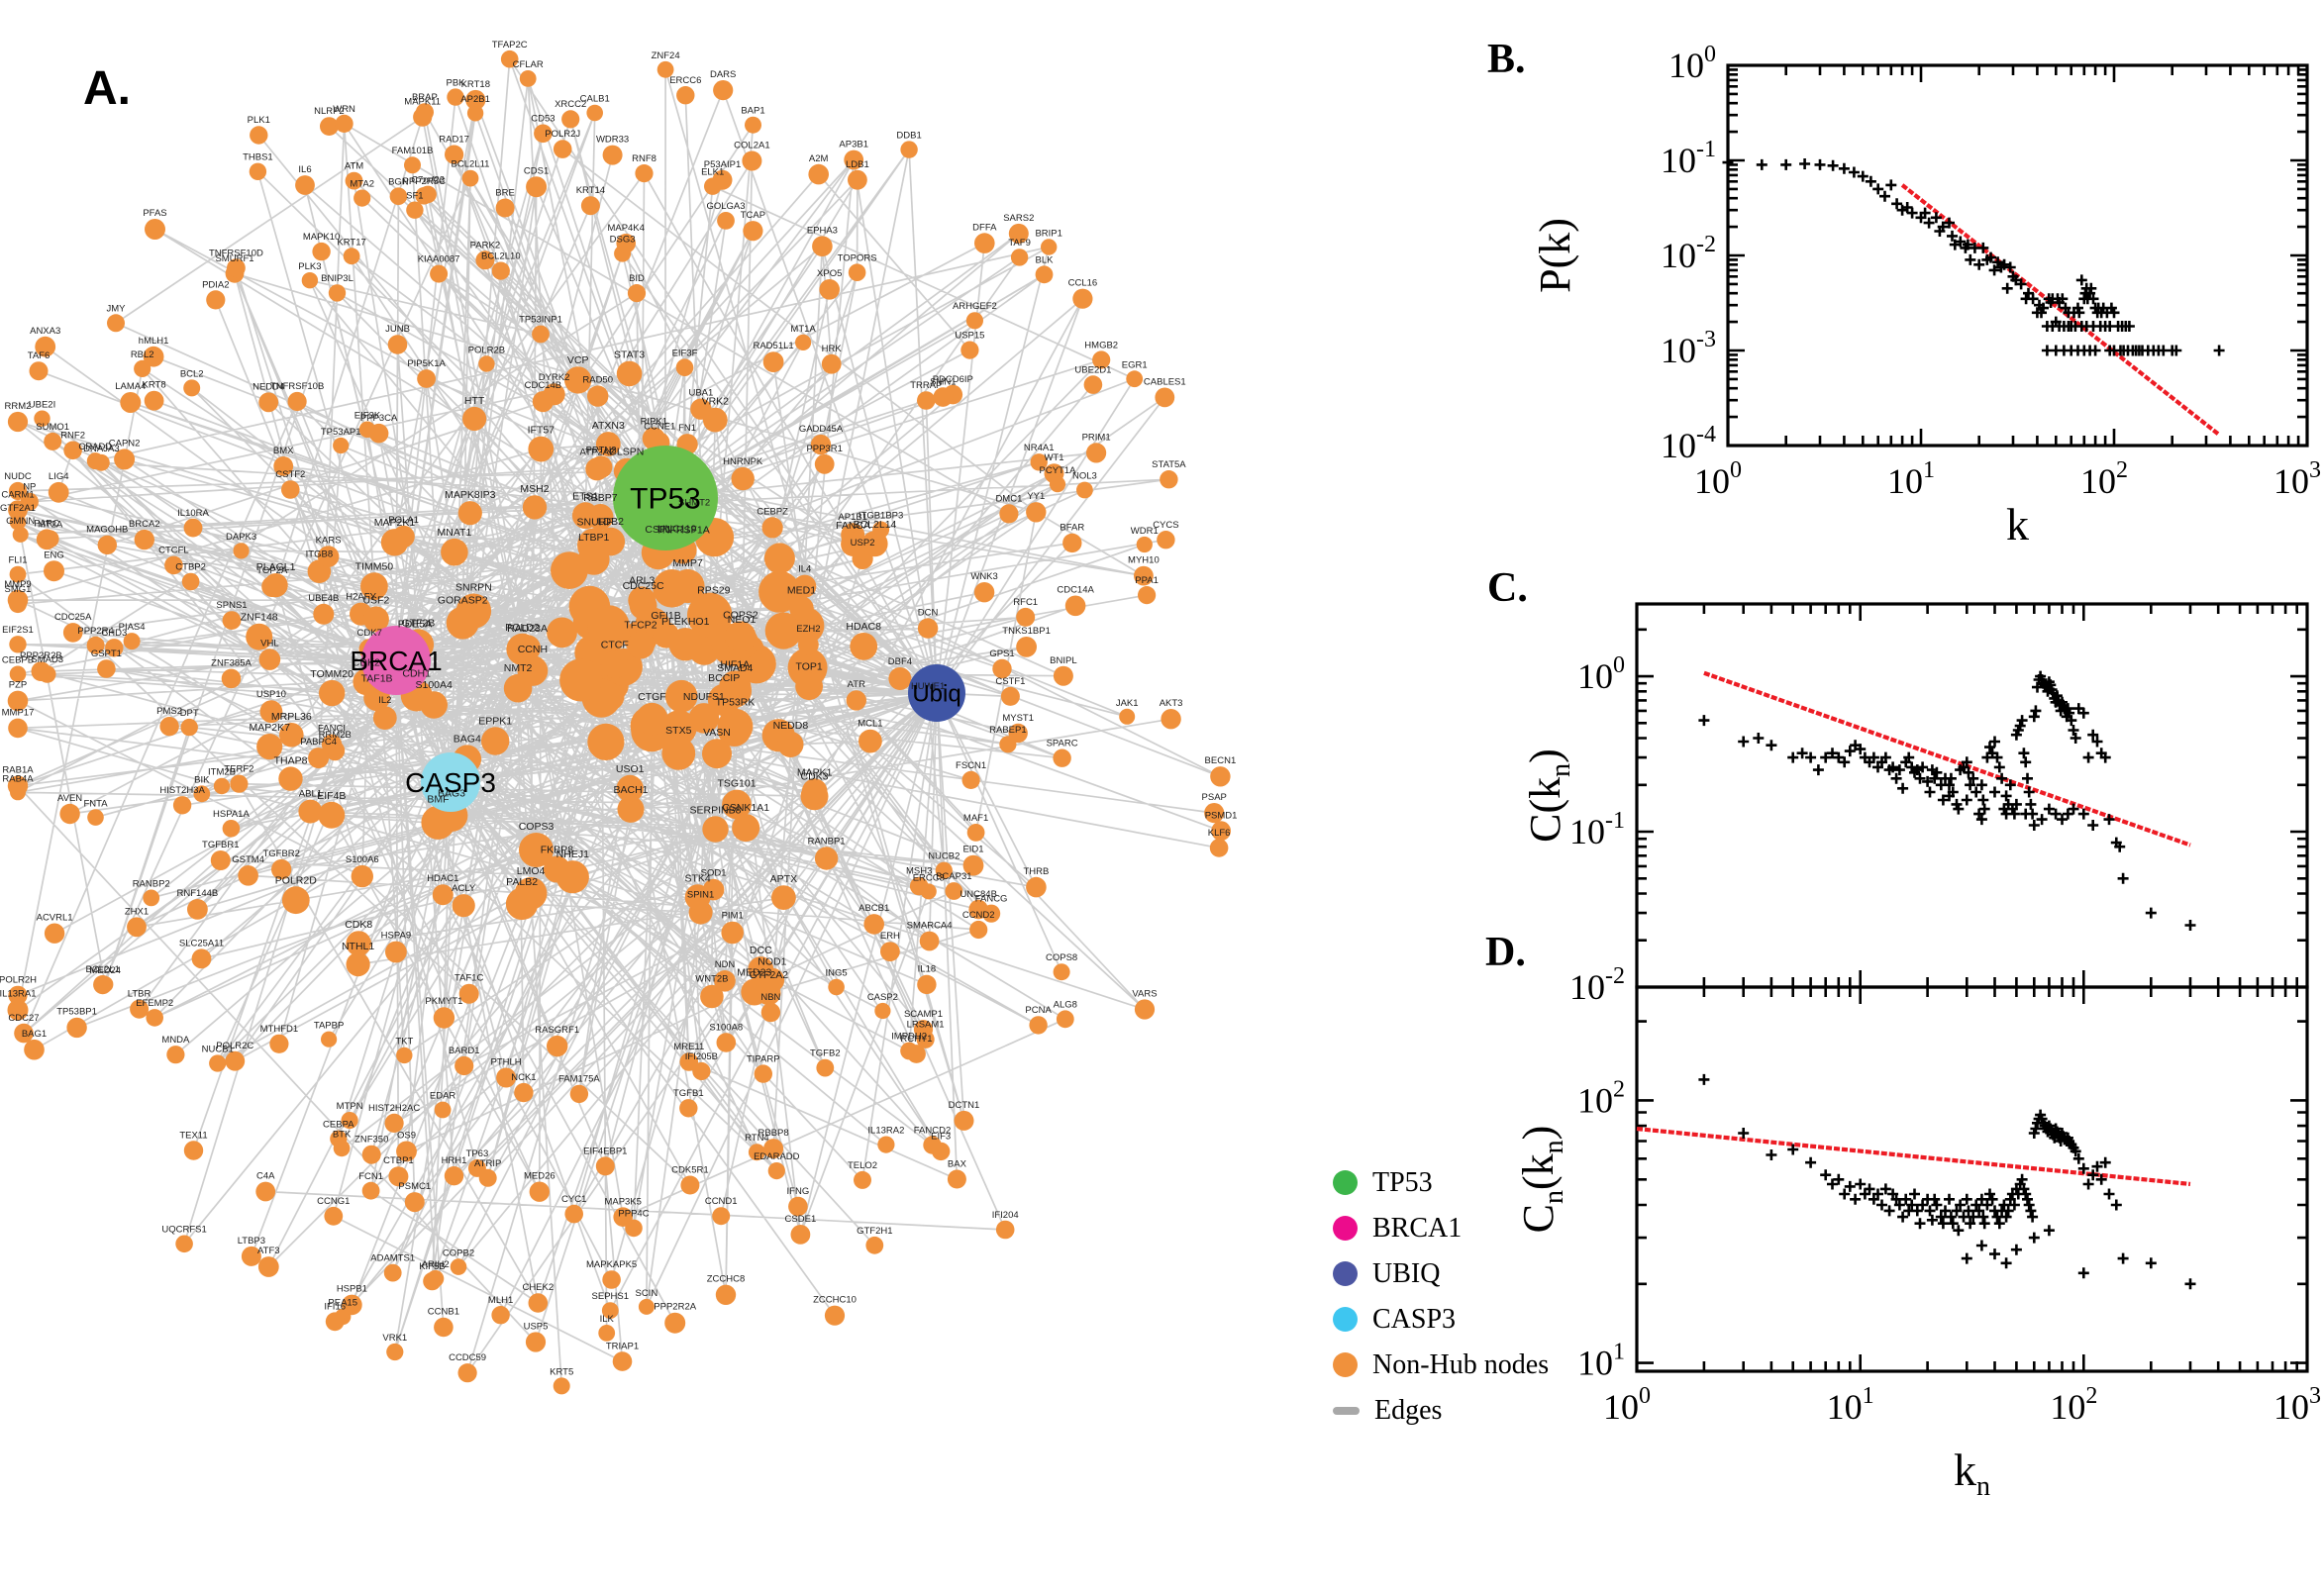 The image size is (2323, 1596). I want to click on svg-text: EIF3, so click(941, 1137).